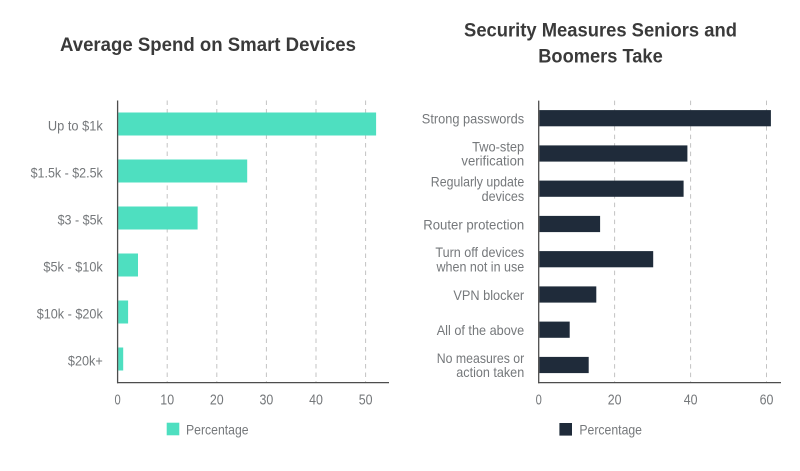  What do you see at coordinates (481, 358) in the screenshot?
I see `svg-text: No measures or` at bounding box center [481, 358].